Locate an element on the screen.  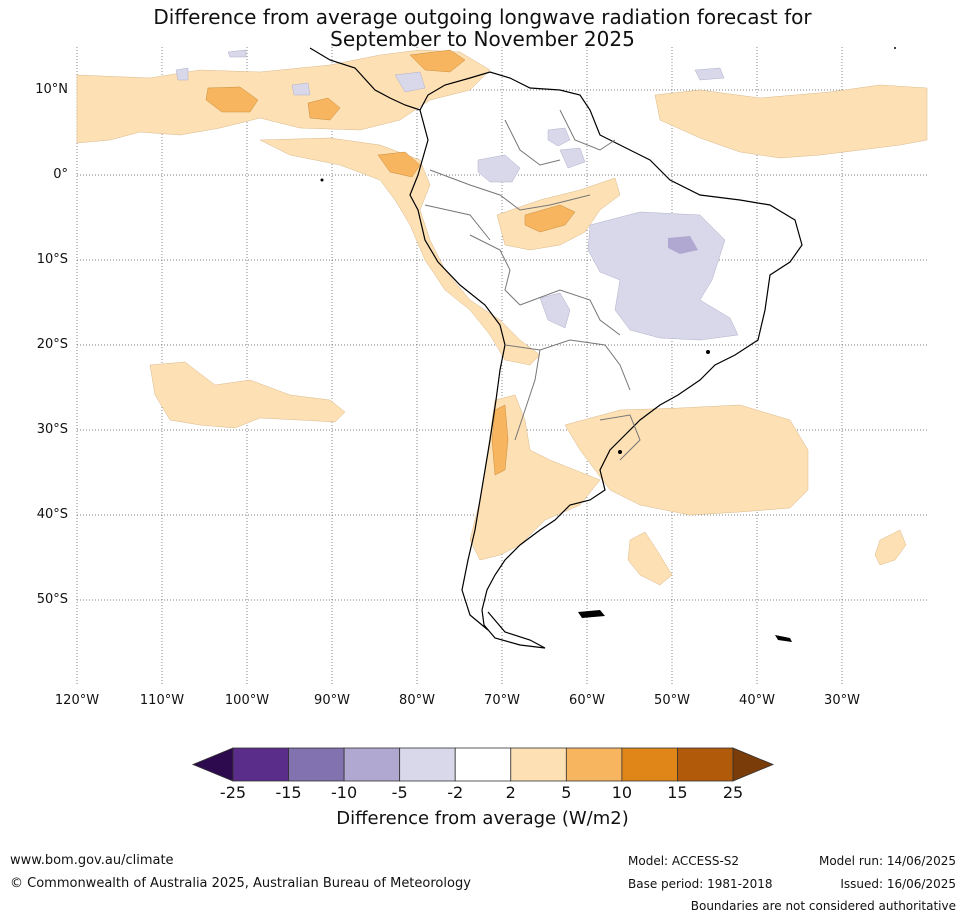
lon-label: 80°W is located at coordinates (417, 700).